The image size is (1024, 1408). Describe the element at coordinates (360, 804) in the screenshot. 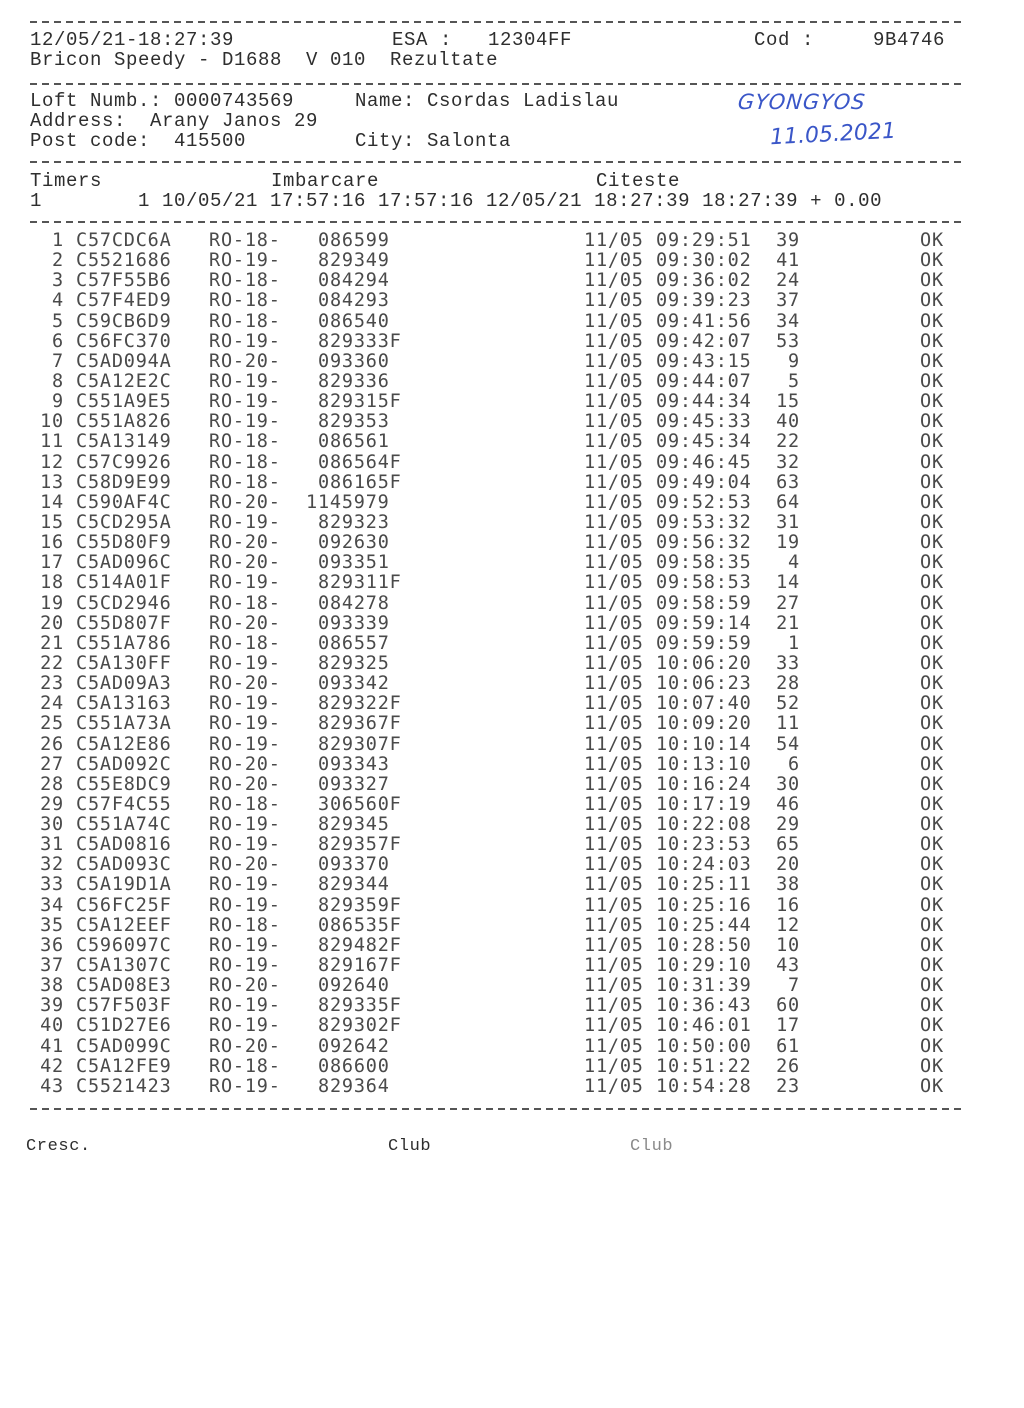

I see `ring-number: 306560F` at that location.